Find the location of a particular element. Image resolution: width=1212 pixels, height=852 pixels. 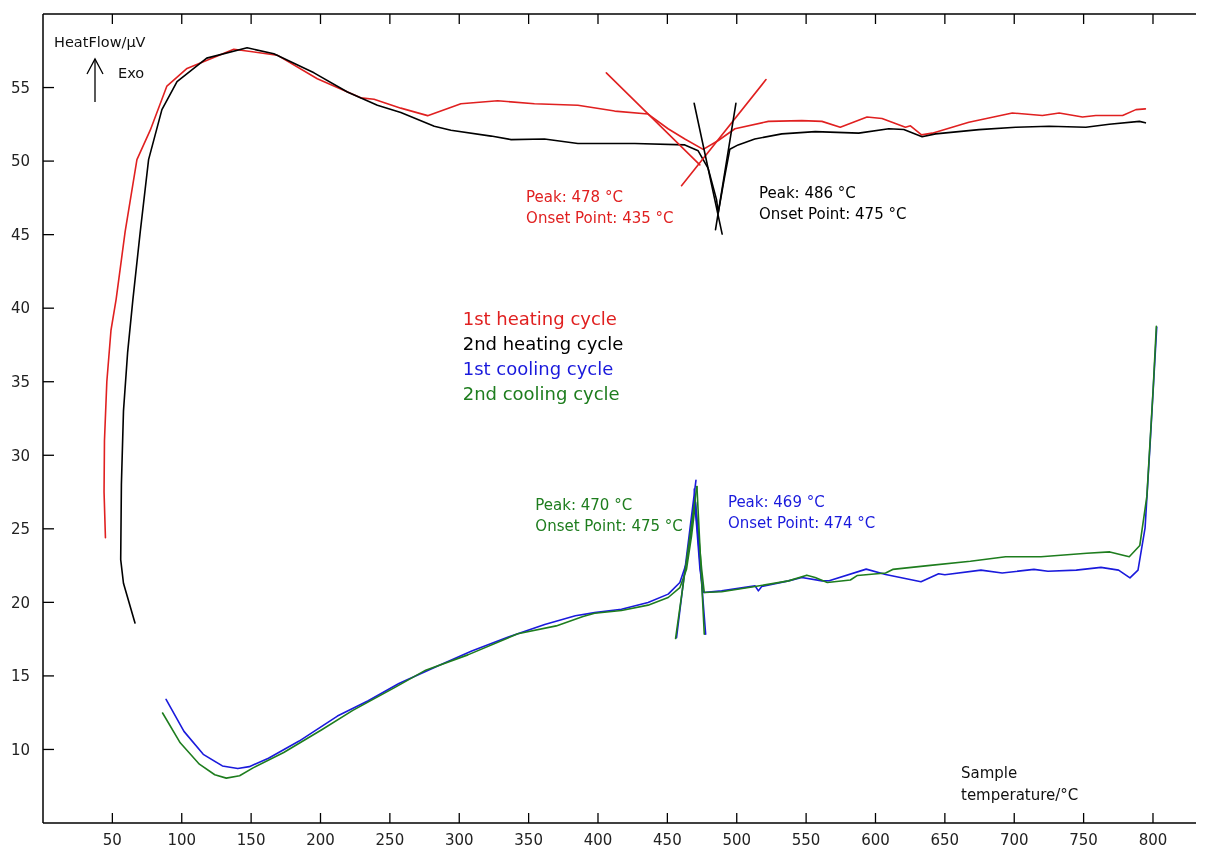

x-tick-label: 450 is located at coordinates (667, 840).